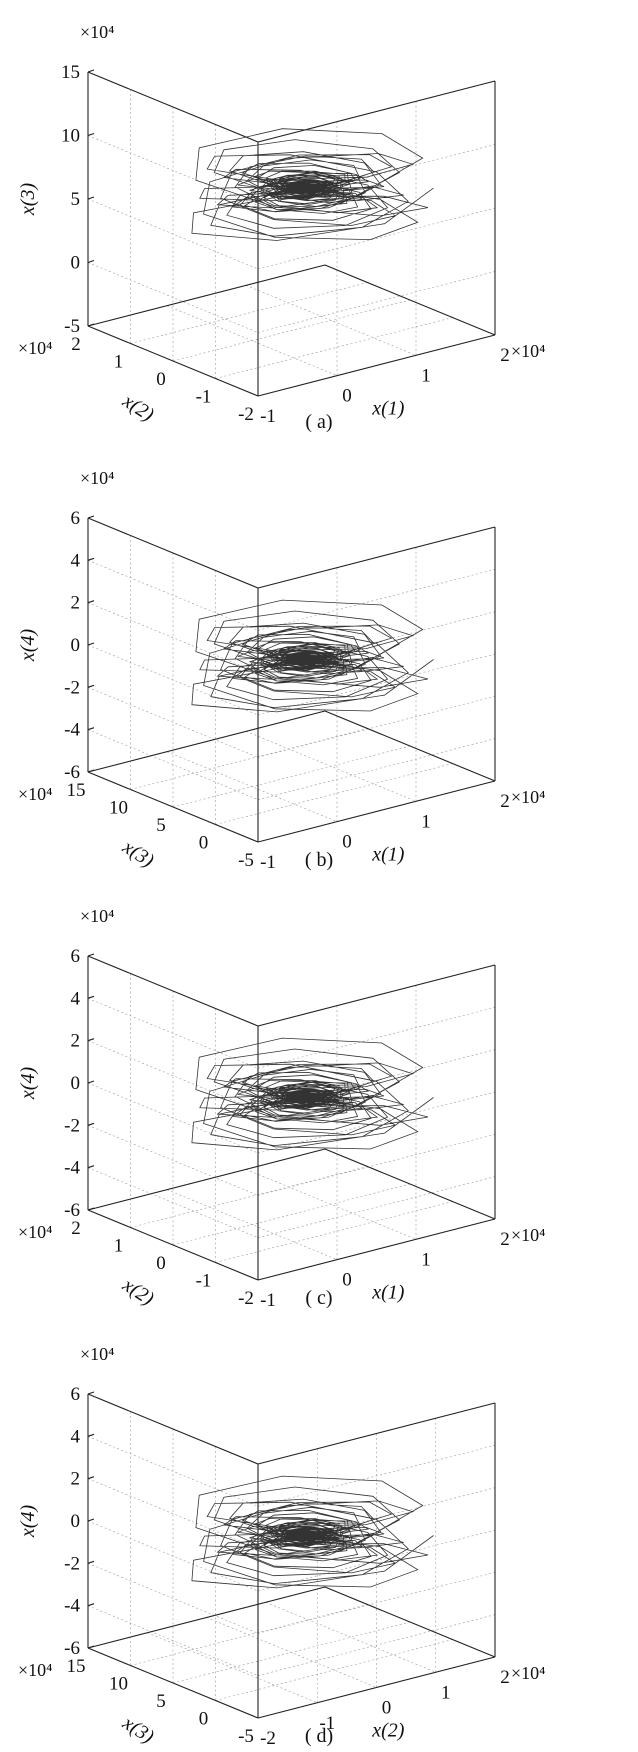 This screenshot has width=638, height=1752. What do you see at coordinates (72, 326) in the screenshot?
I see `z-tick-label: -5` at bounding box center [72, 326].